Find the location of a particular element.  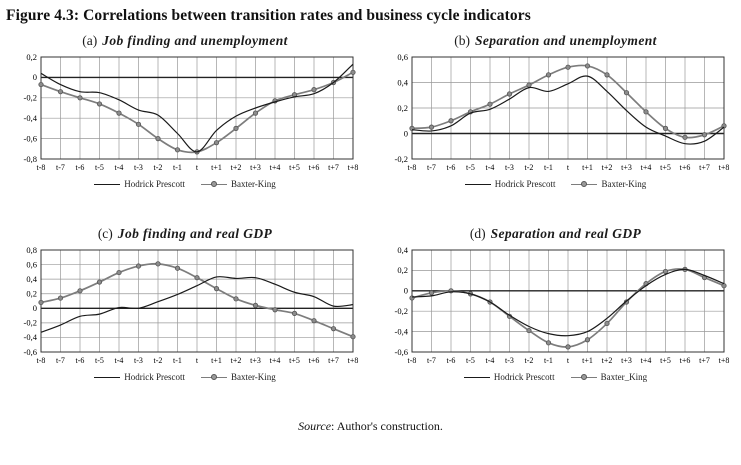

chart-a-label: (a) is located at coordinates (90, 40).